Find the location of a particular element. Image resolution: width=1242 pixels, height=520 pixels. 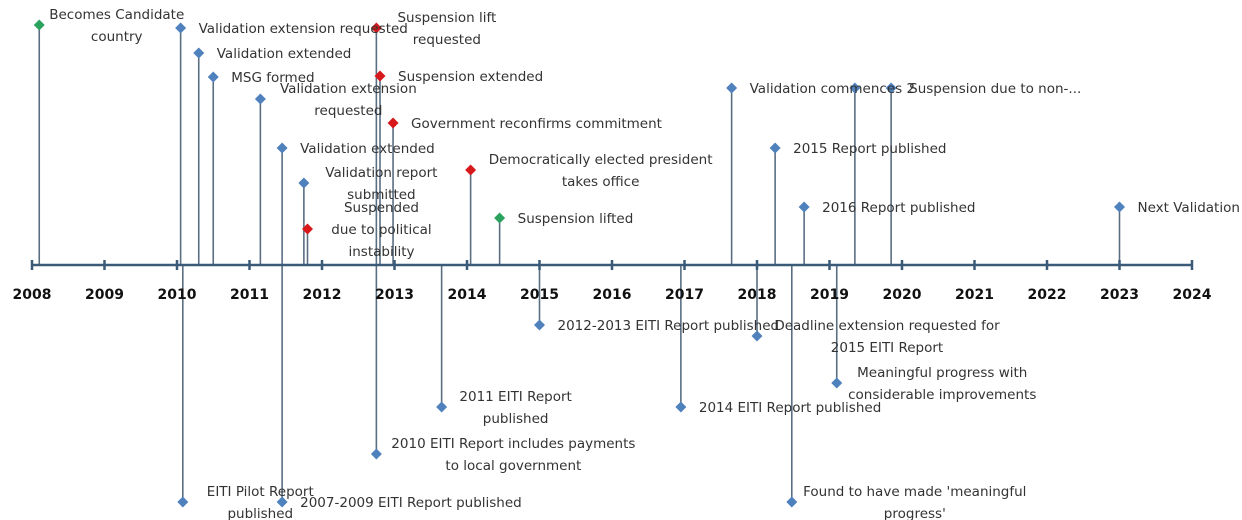

event-label: EITI Pilot Report is located at coordinates (260, 492).